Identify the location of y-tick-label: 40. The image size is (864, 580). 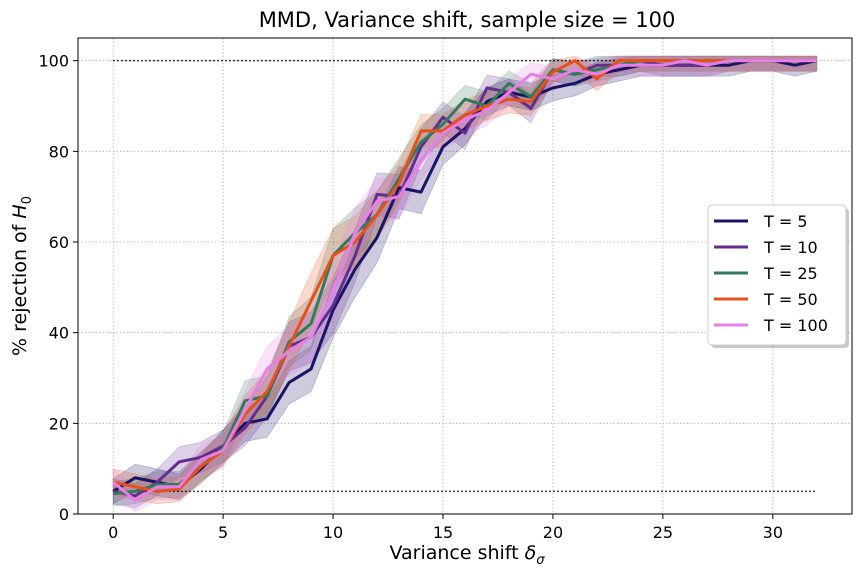
(59, 333).